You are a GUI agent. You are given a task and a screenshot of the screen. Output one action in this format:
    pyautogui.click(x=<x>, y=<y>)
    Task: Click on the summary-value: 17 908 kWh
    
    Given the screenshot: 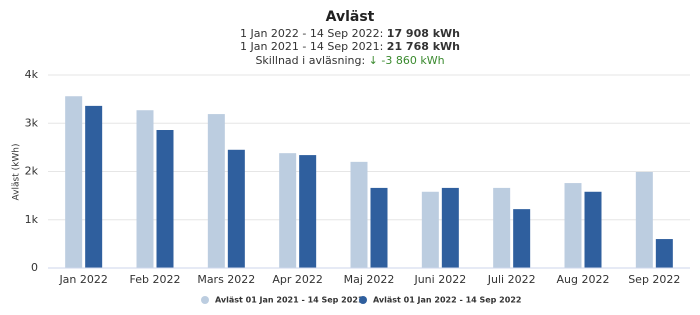 What is the action you would take?
    pyautogui.click(x=423, y=33)
    